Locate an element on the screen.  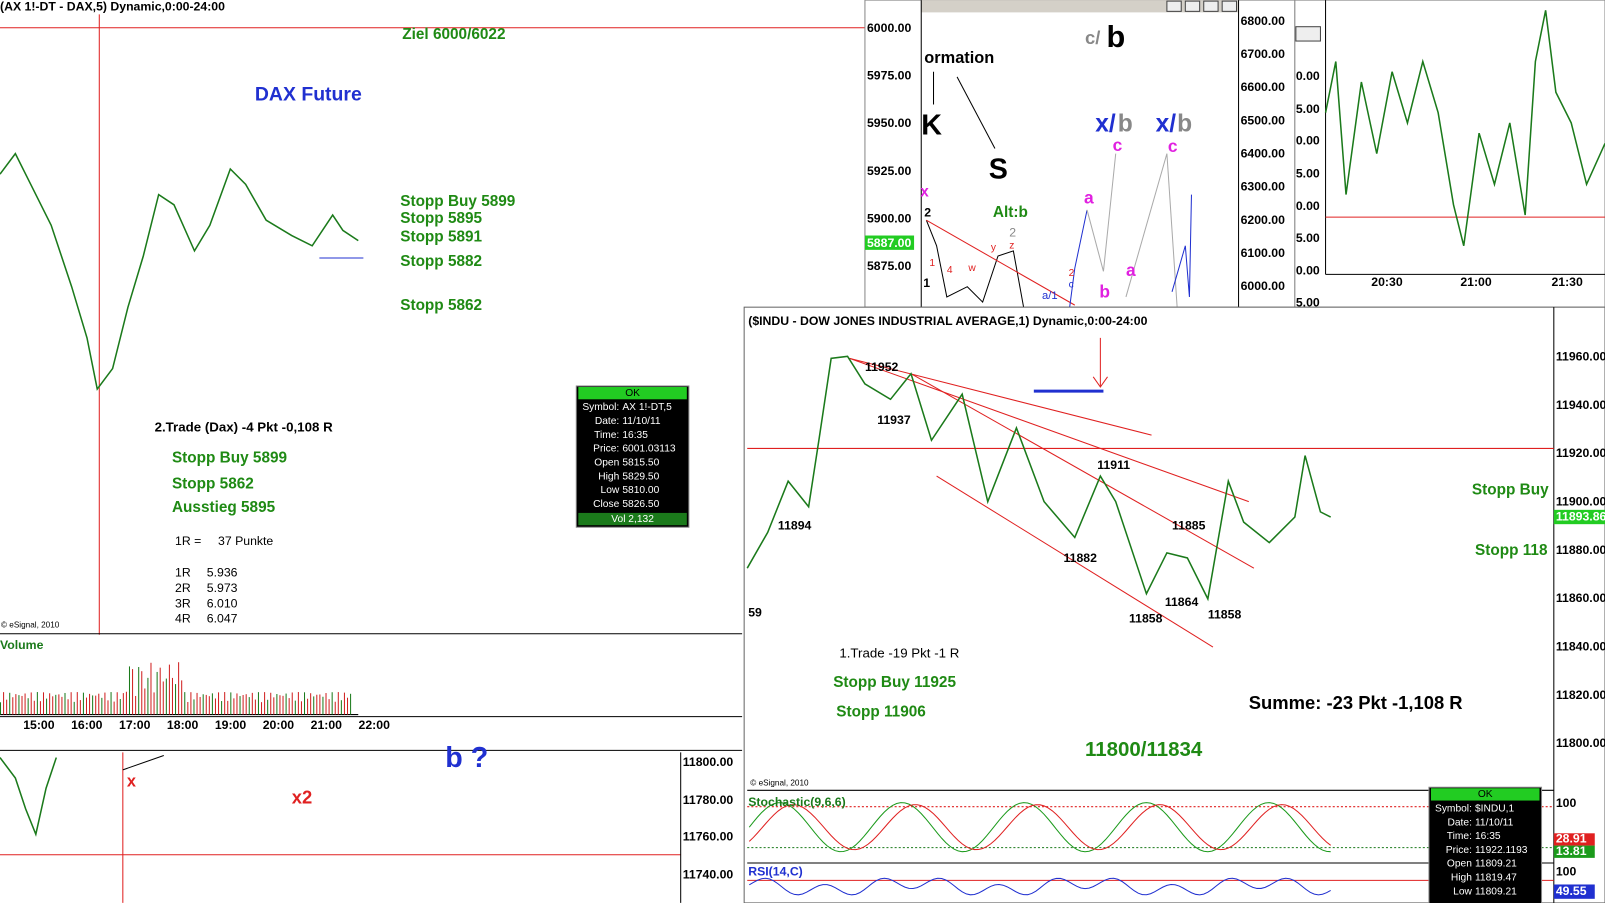
x-tick-label: 22:00 is located at coordinates (375, 725).